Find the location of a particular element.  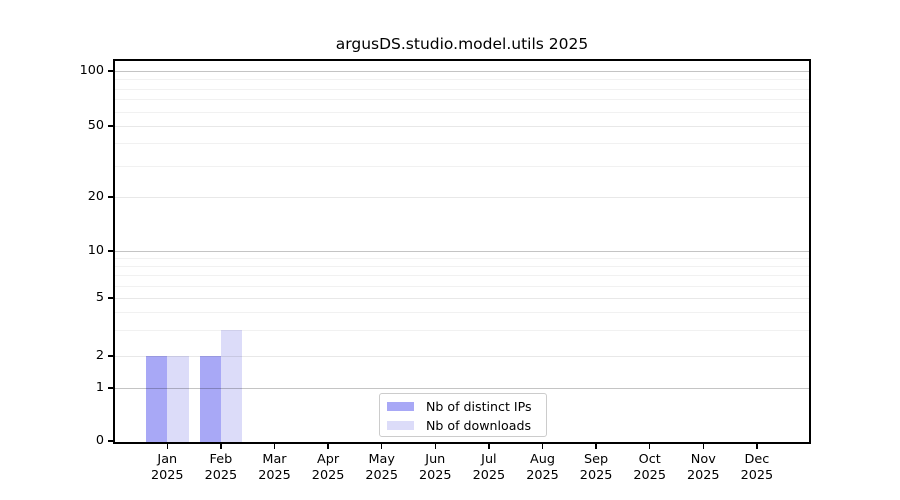

x-tick-month: Jul is located at coordinates (489, 459).